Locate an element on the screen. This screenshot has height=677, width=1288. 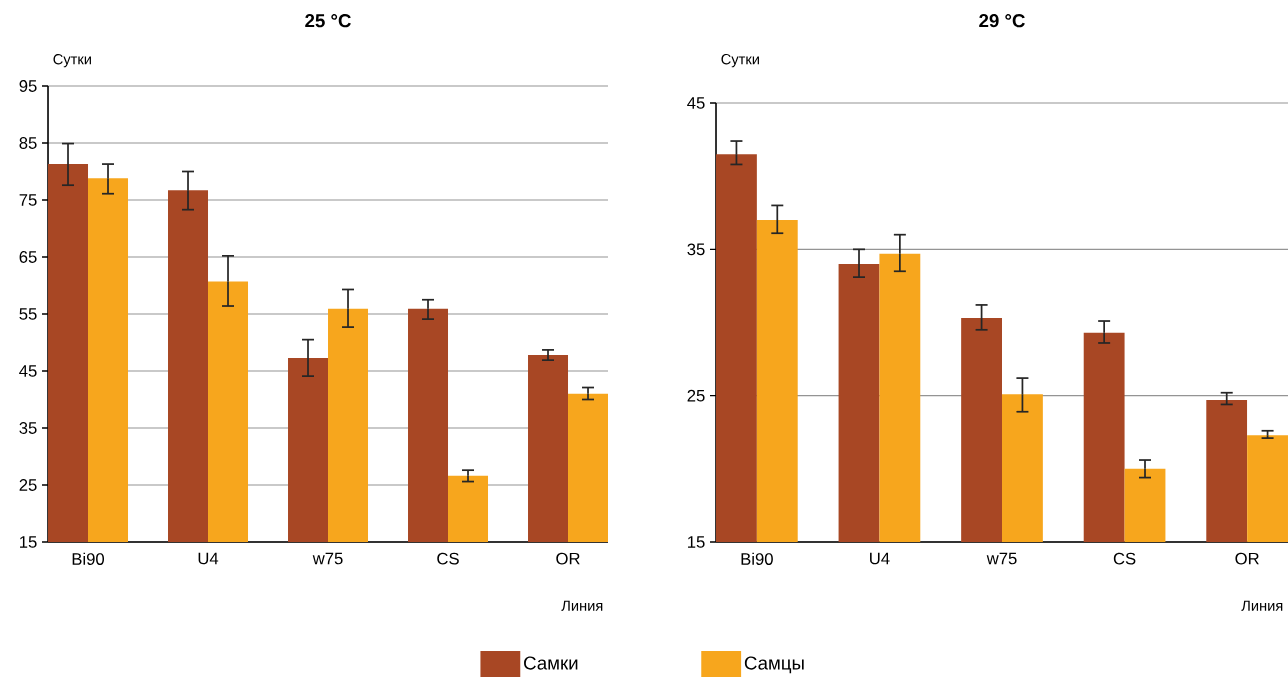
y-tick-label: 85 is located at coordinates (28, 143).